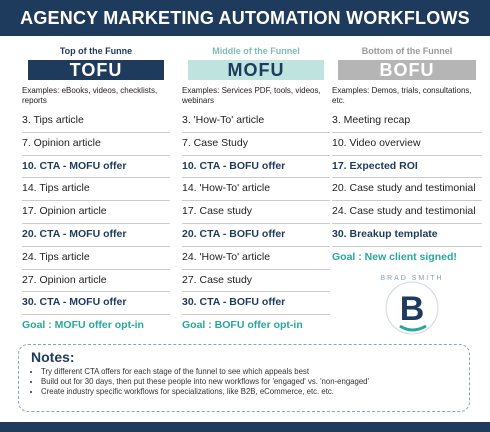 This screenshot has width=490, height=432. I want to click on workflow-step: 10. Video overview, so click(407, 144).